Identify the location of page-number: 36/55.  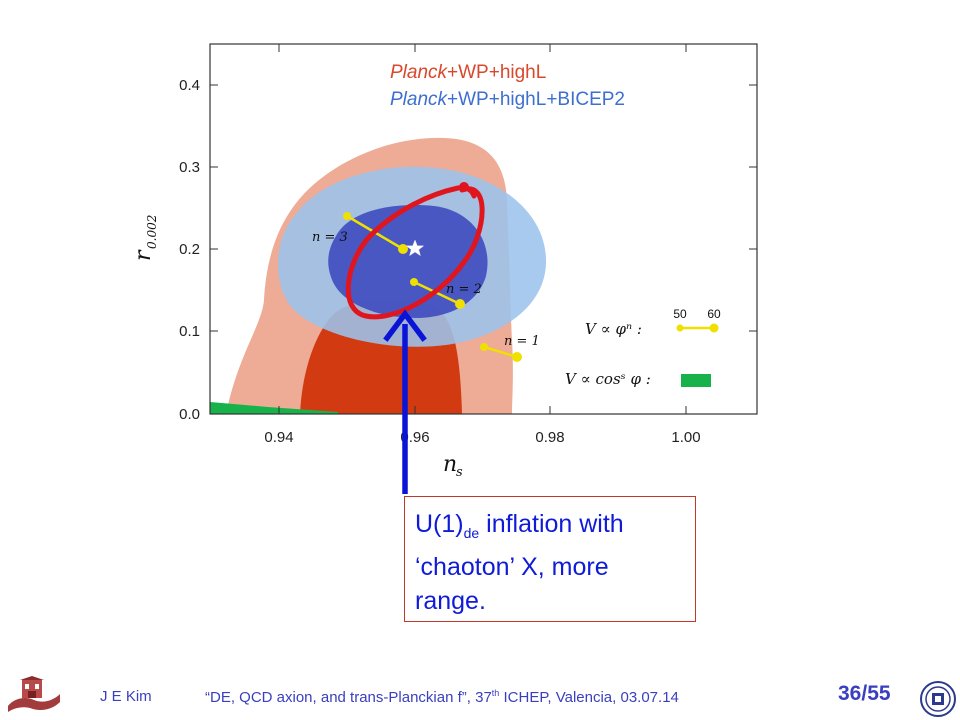
(864, 693).